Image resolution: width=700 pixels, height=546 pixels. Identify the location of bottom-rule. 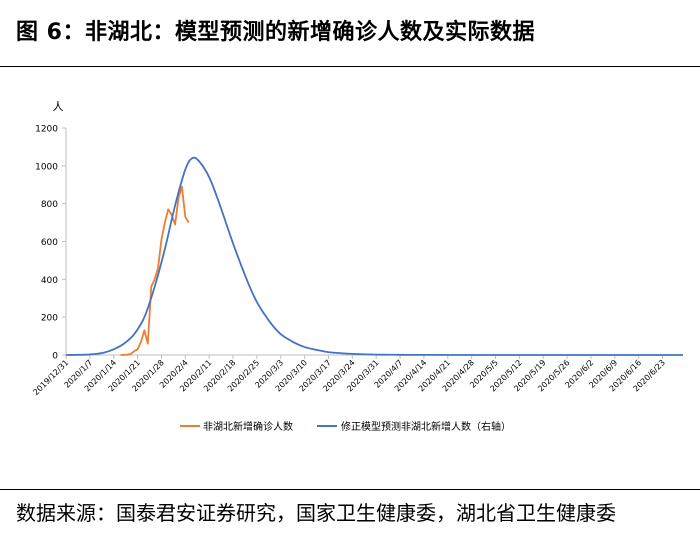
(350, 489).